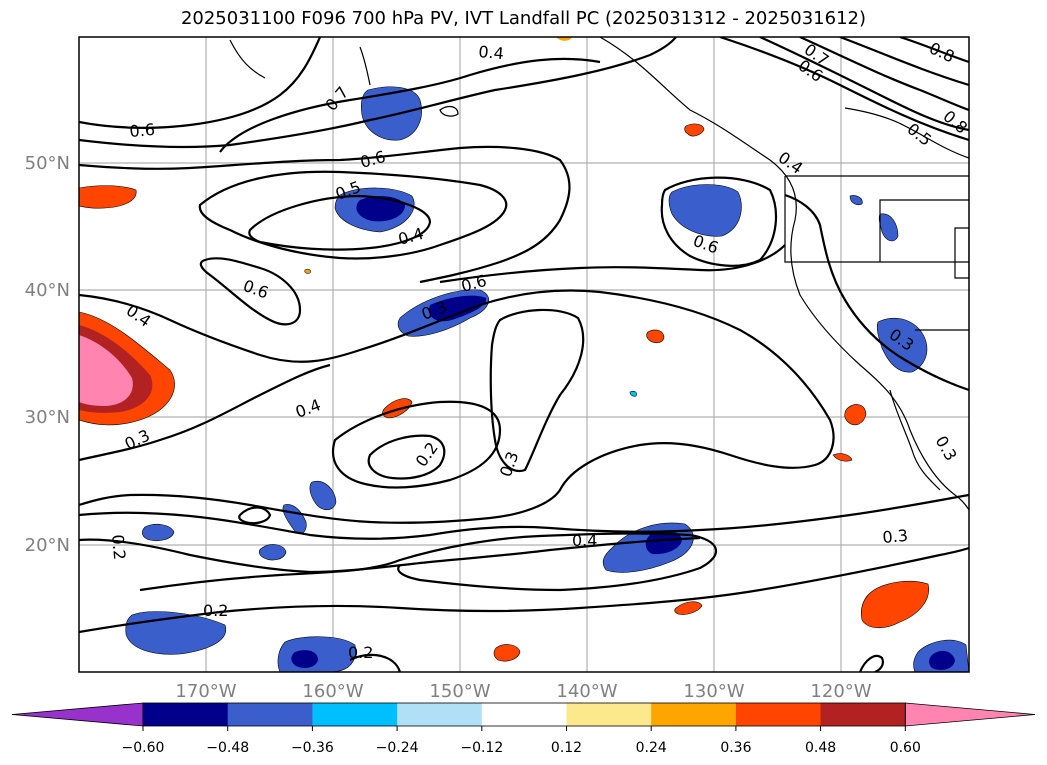 The width and height of the screenshot is (1047, 765). Describe the element at coordinates (332, 691) in the screenshot. I see `lon-tick-label: 160°W` at that location.